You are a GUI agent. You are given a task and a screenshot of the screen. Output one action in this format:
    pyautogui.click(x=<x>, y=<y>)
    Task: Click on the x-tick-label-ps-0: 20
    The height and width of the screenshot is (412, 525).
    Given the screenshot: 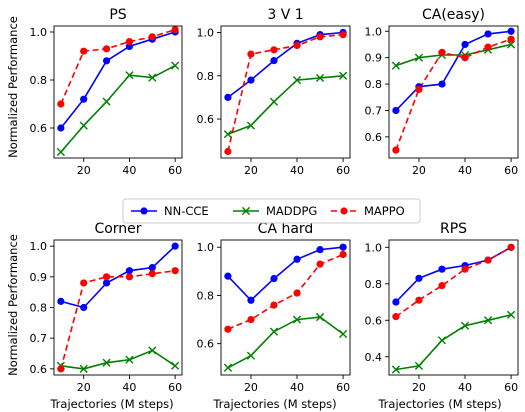 What is the action you would take?
    pyautogui.click(x=84, y=170)
    